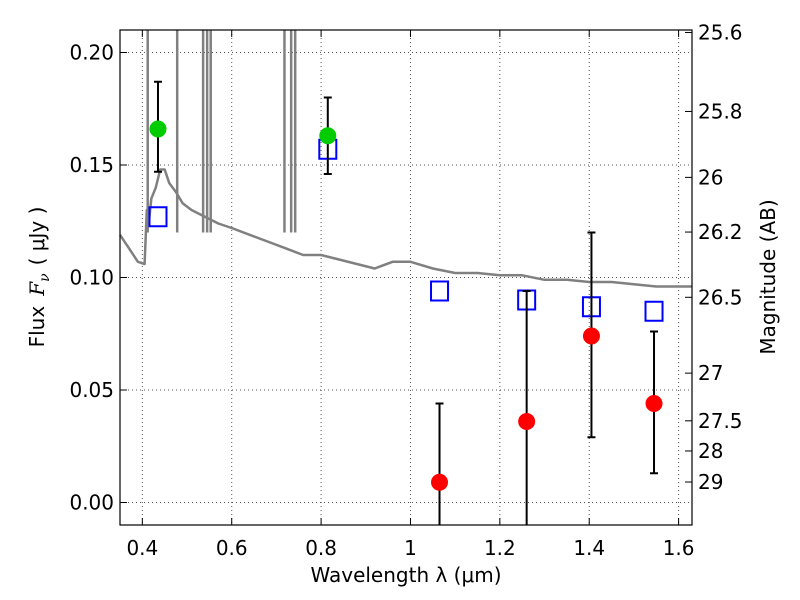 This screenshot has width=800, height=600. What do you see at coordinates (710, 451) in the screenshot?
I see `y2-tick-label: 28` at bounding box center [710, 451].